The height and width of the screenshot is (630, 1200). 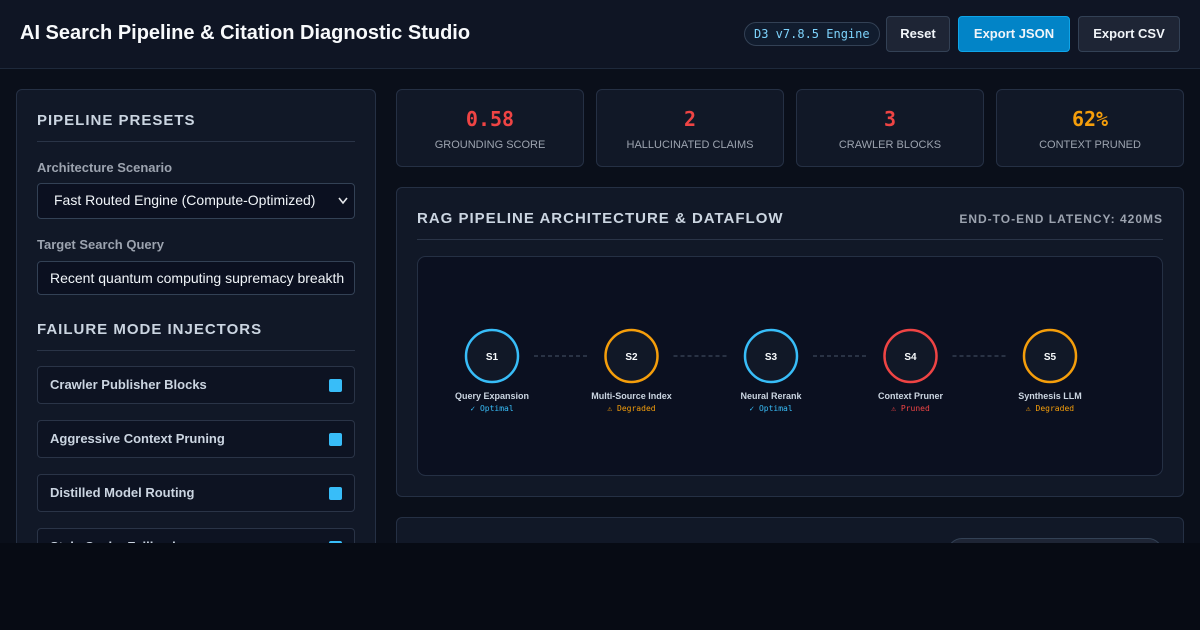 What do you see at coordinates (343, 201) in the screenshot?
I see `select-arrow` at bounding box center [343, 201].